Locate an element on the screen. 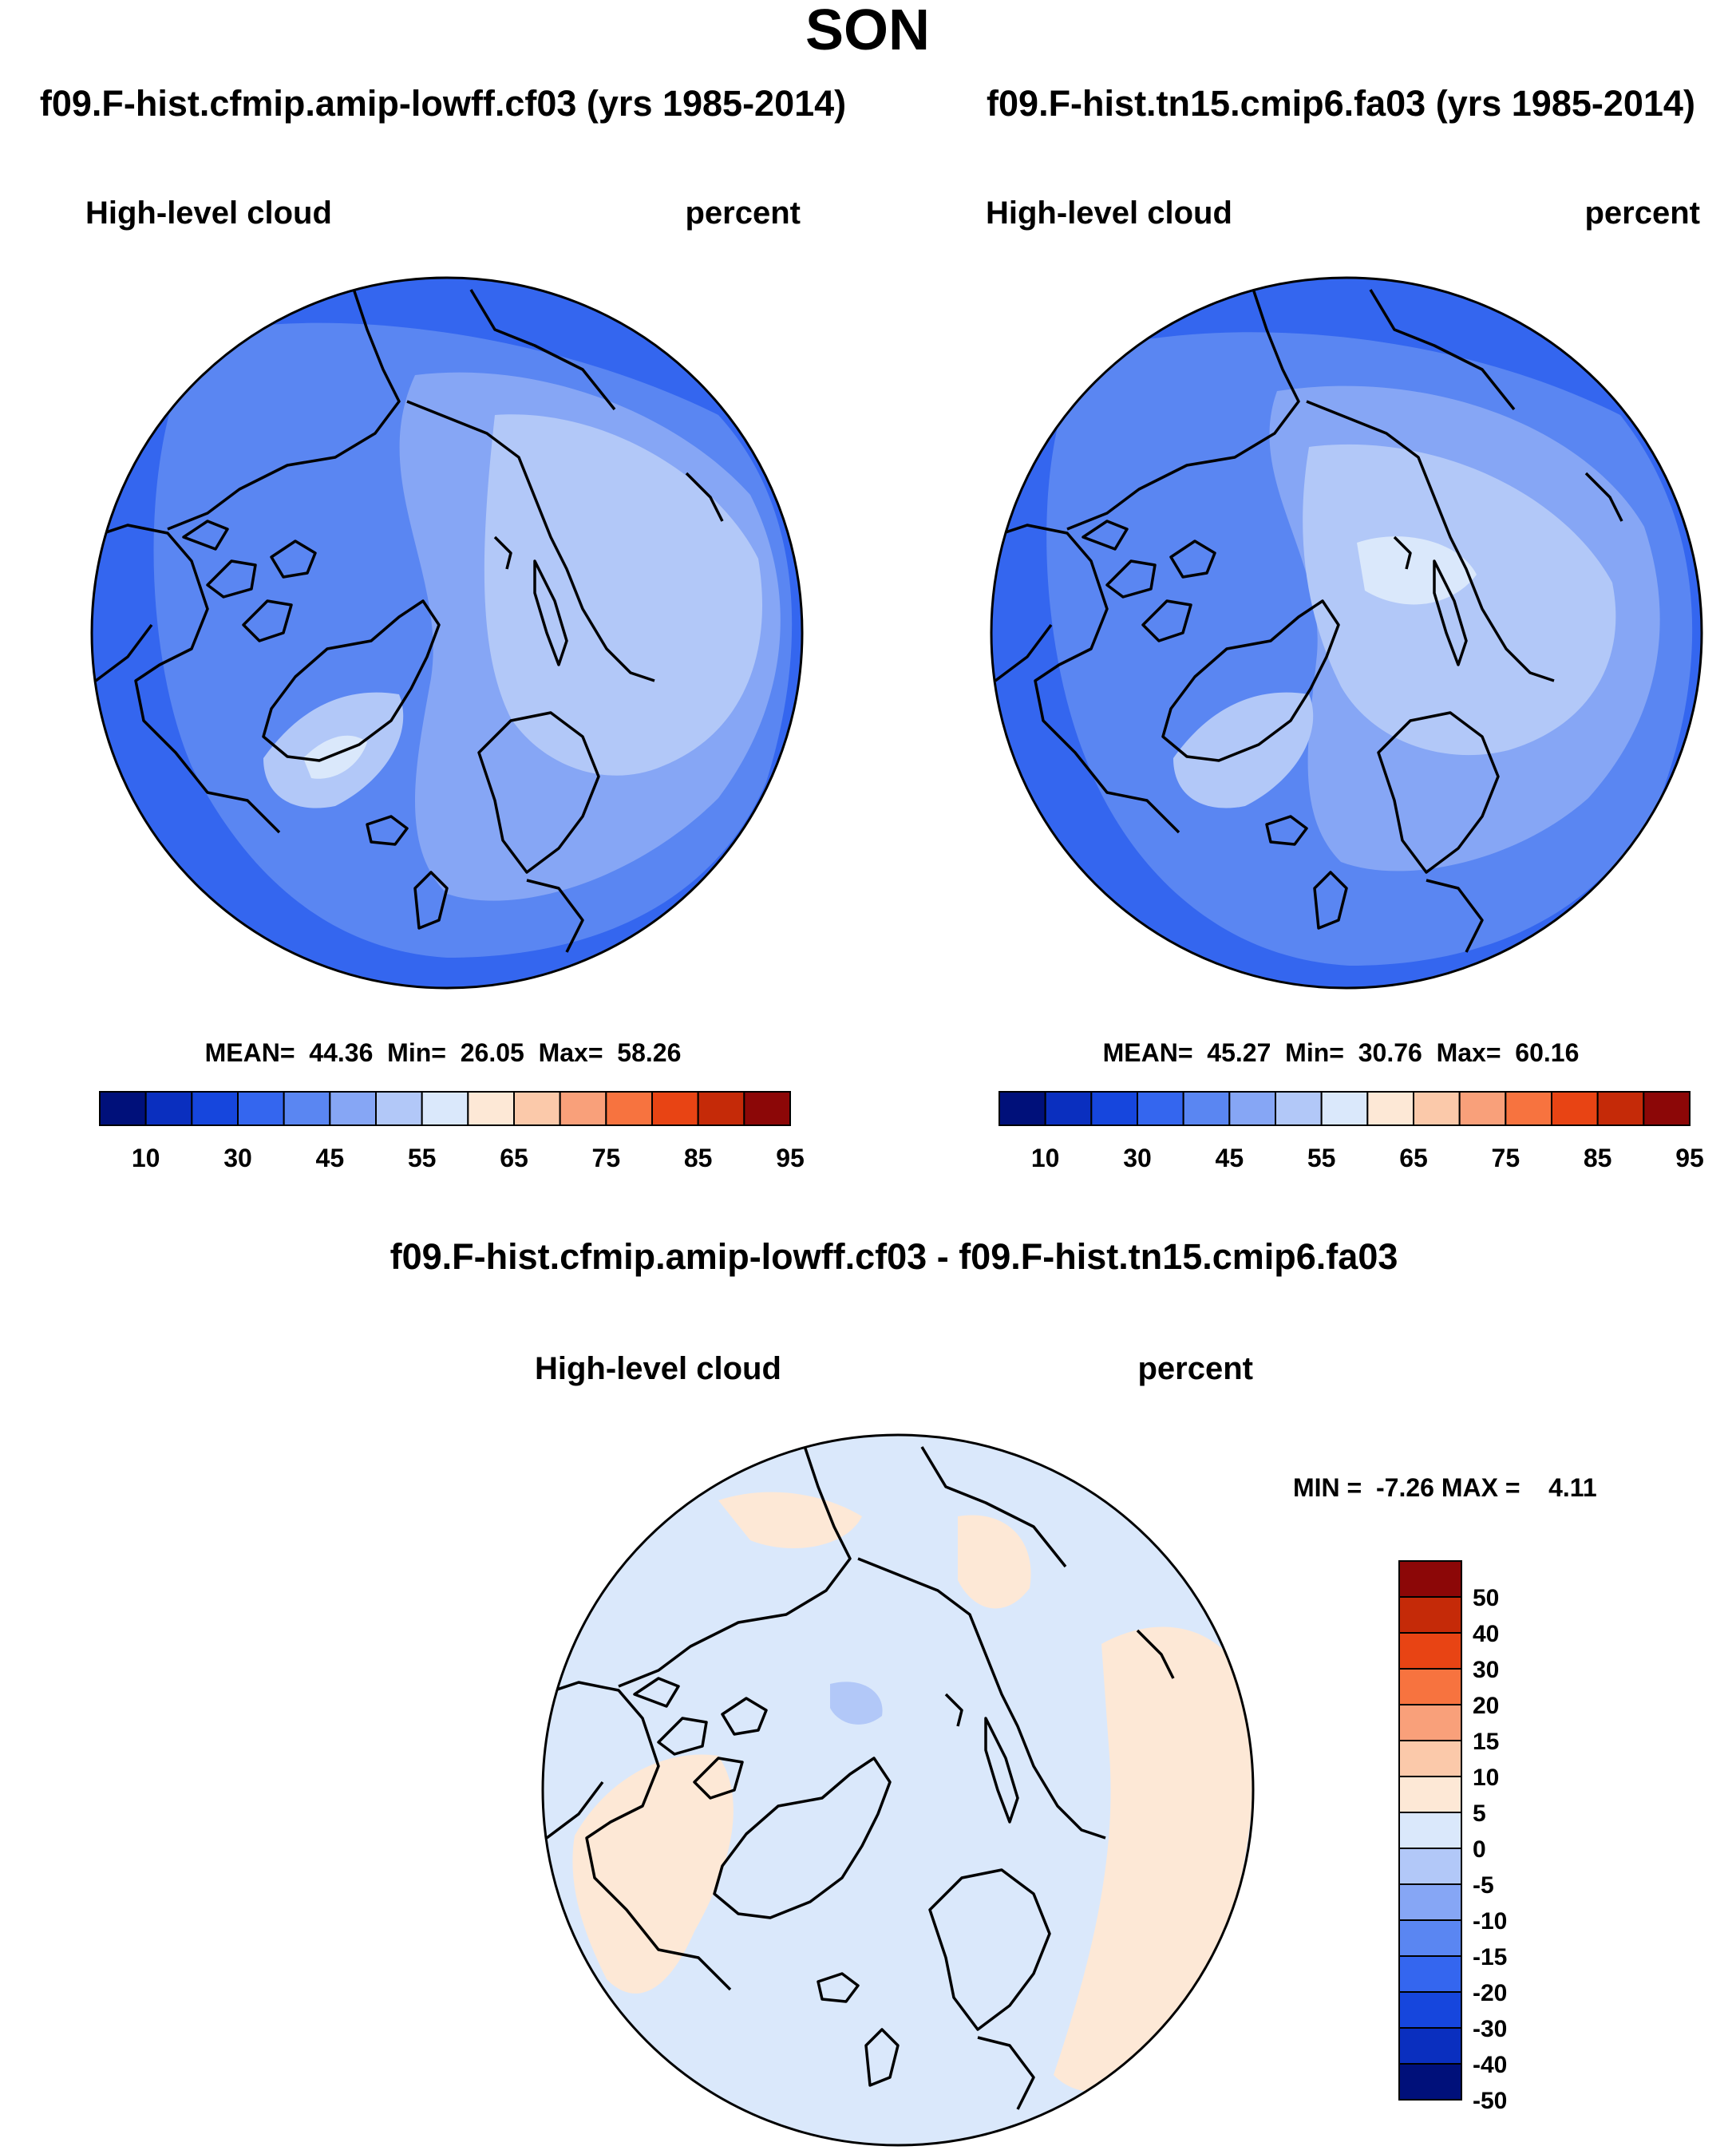 This screenshot has height=2150, width=1736. figure-title: SON is located at coordinates (867, 31).